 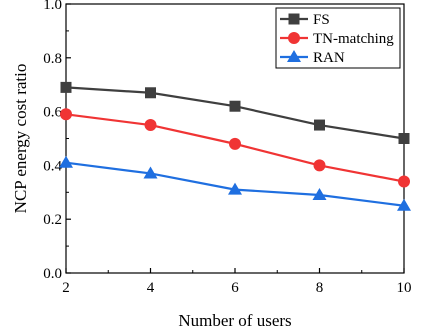 What do you see at coordinates (353, 39) in the screenshot?
I see `legend-label: TN-matching` at bounding box center [353, 39].